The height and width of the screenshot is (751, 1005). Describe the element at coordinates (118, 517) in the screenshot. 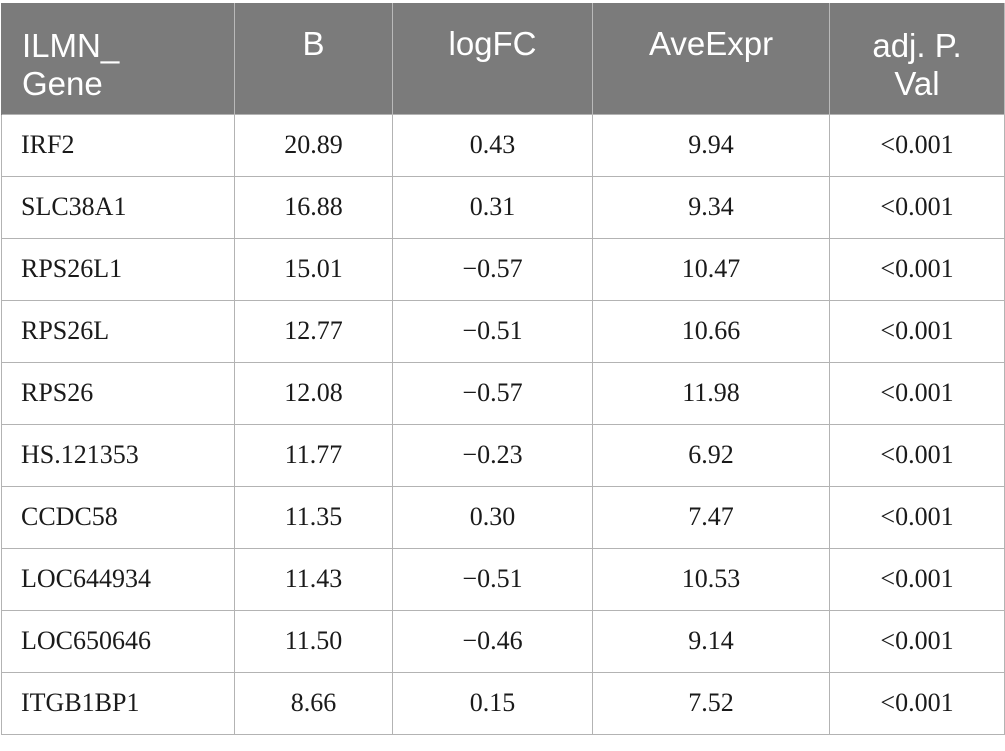

I see `cell-gene: CCDC58` at that location.